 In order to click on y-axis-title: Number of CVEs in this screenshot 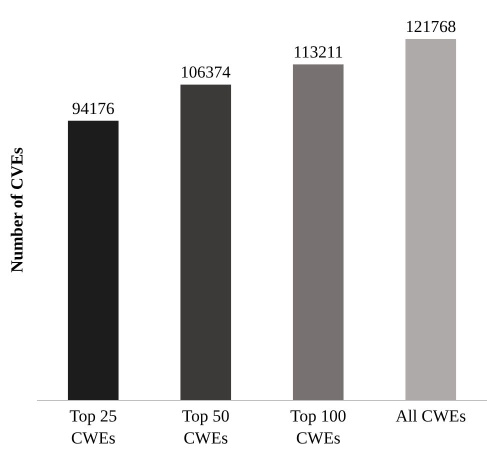, I will do `click(17, 209)`.